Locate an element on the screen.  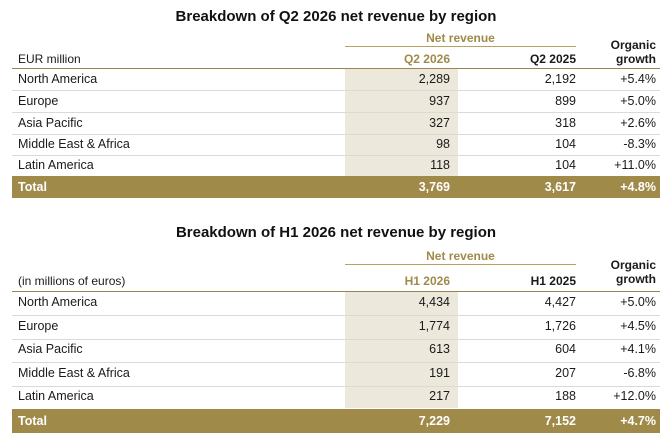
growth-value: +2.6% is located at coordinates (638, 123).